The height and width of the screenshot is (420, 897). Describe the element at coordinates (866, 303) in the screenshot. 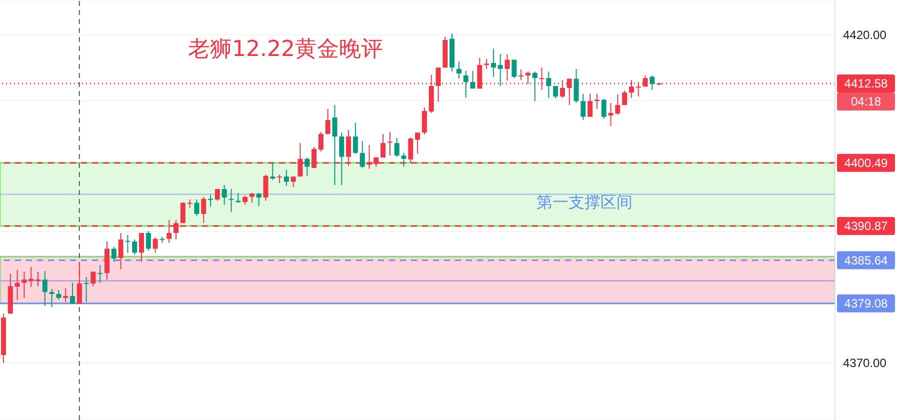

I see `ref-line-label: 4379.08` at that location.